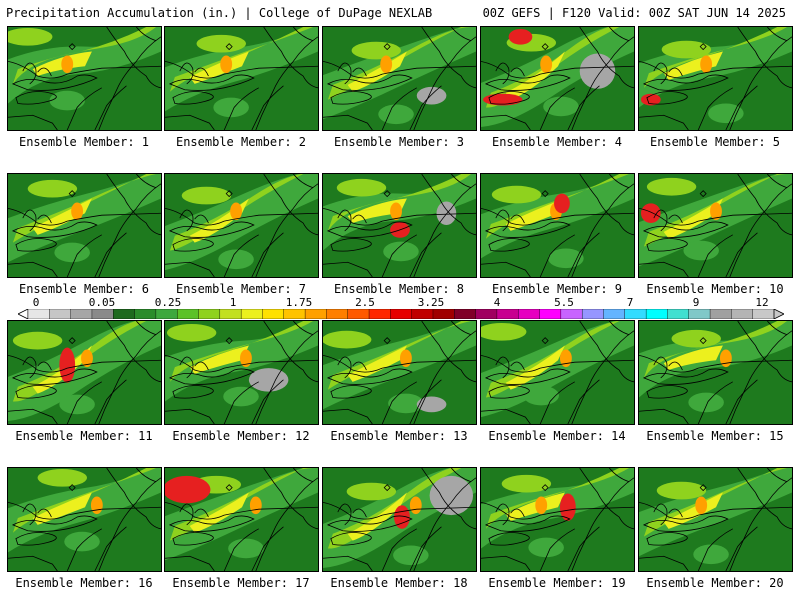  Describe the element at coordinates (241, 289) in the screenshot. I see `ensemble-member-label: Ensemble Member: 7` at that location.